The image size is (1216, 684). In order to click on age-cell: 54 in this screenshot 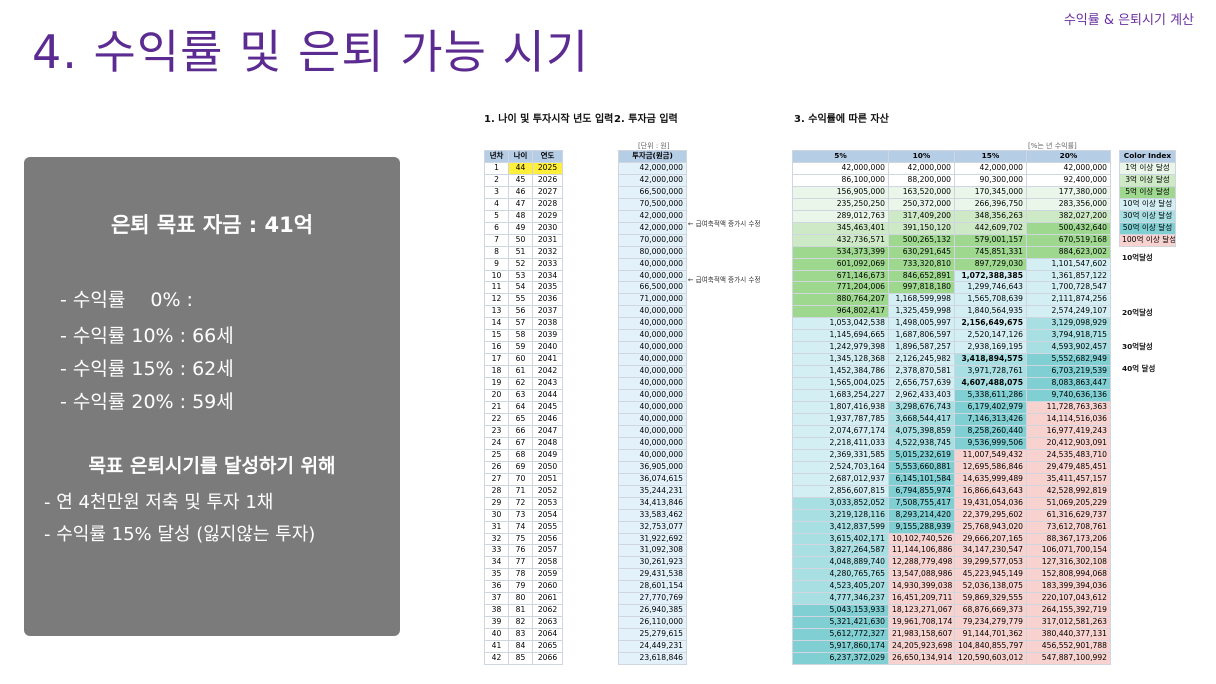, I will do `click(520, 288)`.